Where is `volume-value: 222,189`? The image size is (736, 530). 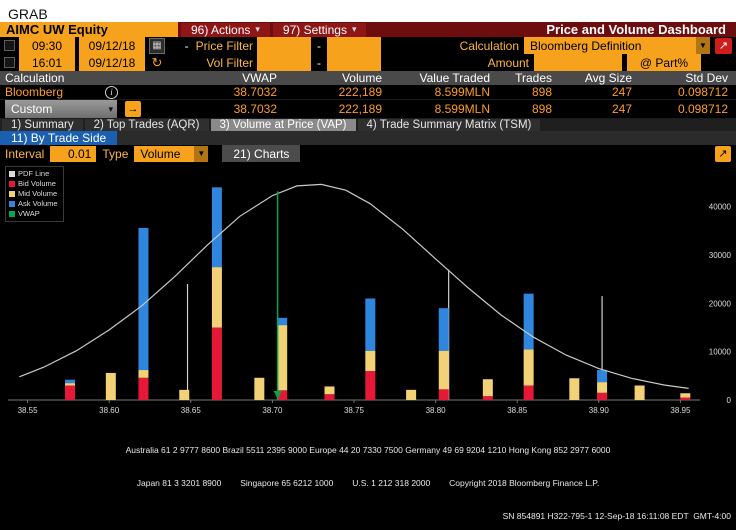 volume-value: 222,189 is located at coordinates (360, 92).